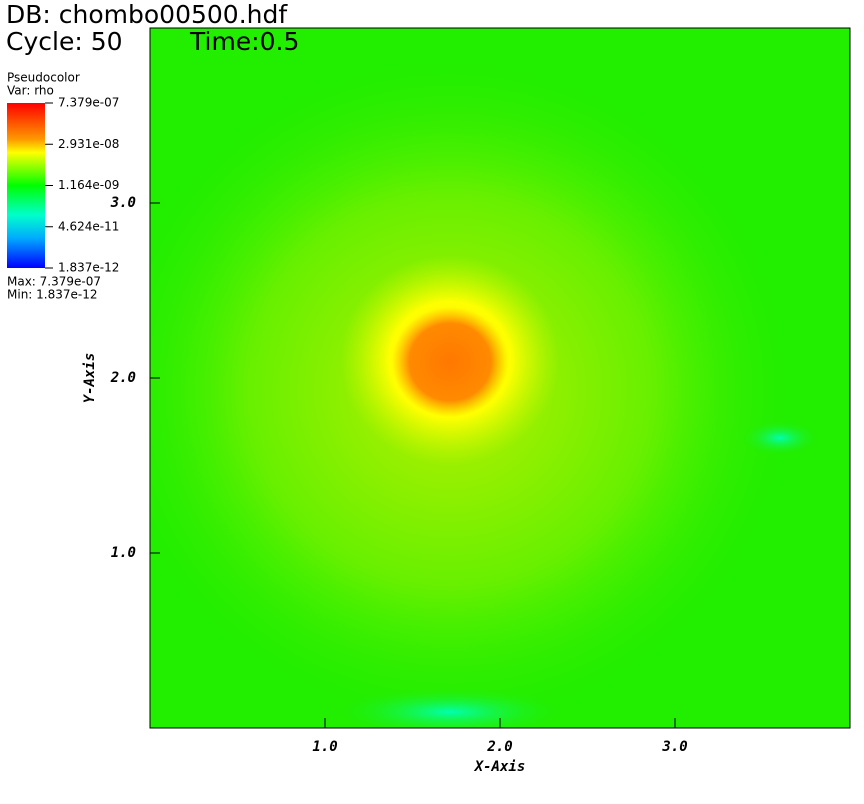 Image resolution: width=864 pixels, height=804 pixels. Describe the element at coordinates (88, 144) in the screenshot. I see `legend-tick-label: 2.931e-08` at that location.